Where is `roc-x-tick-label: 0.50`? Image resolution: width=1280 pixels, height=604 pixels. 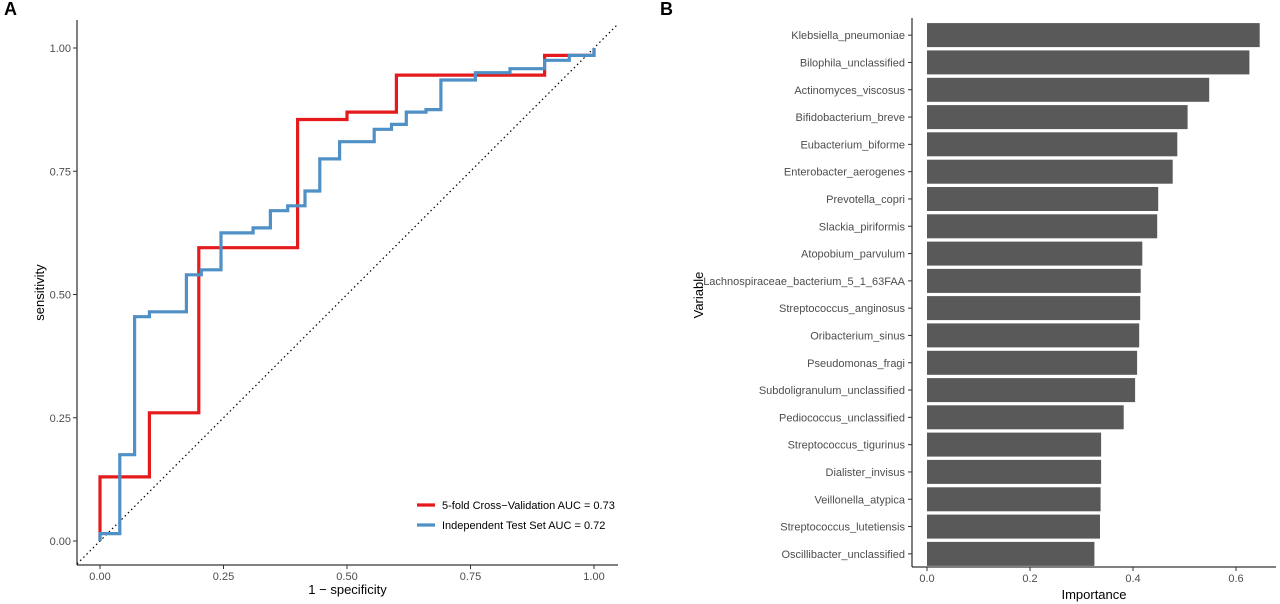 roc-x-tick-label: 0.50 is located at coordinates (346, 577).